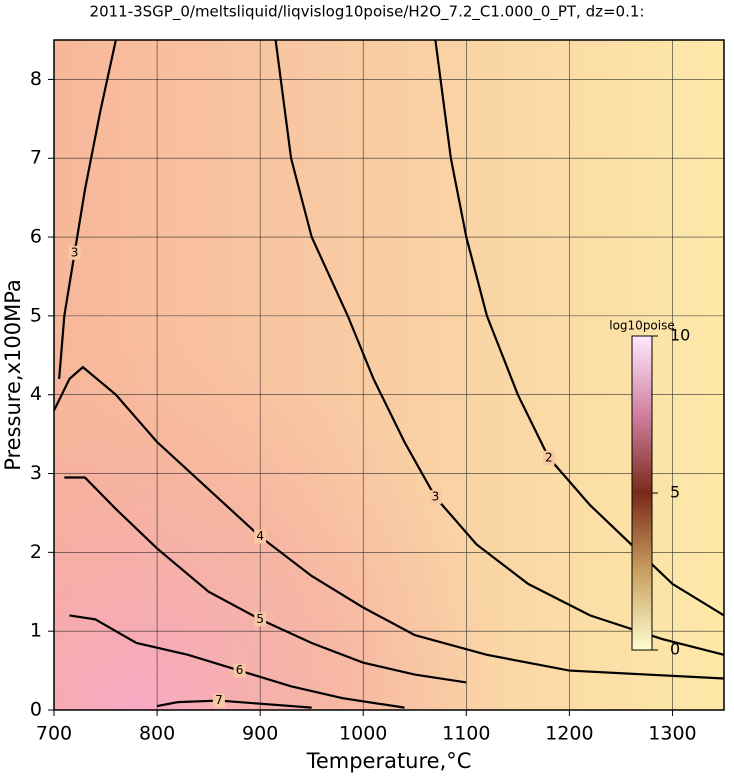 The width and height of the screenshot is (734, 780). I want to click on y-tick-label: 0, so click(36, 710).